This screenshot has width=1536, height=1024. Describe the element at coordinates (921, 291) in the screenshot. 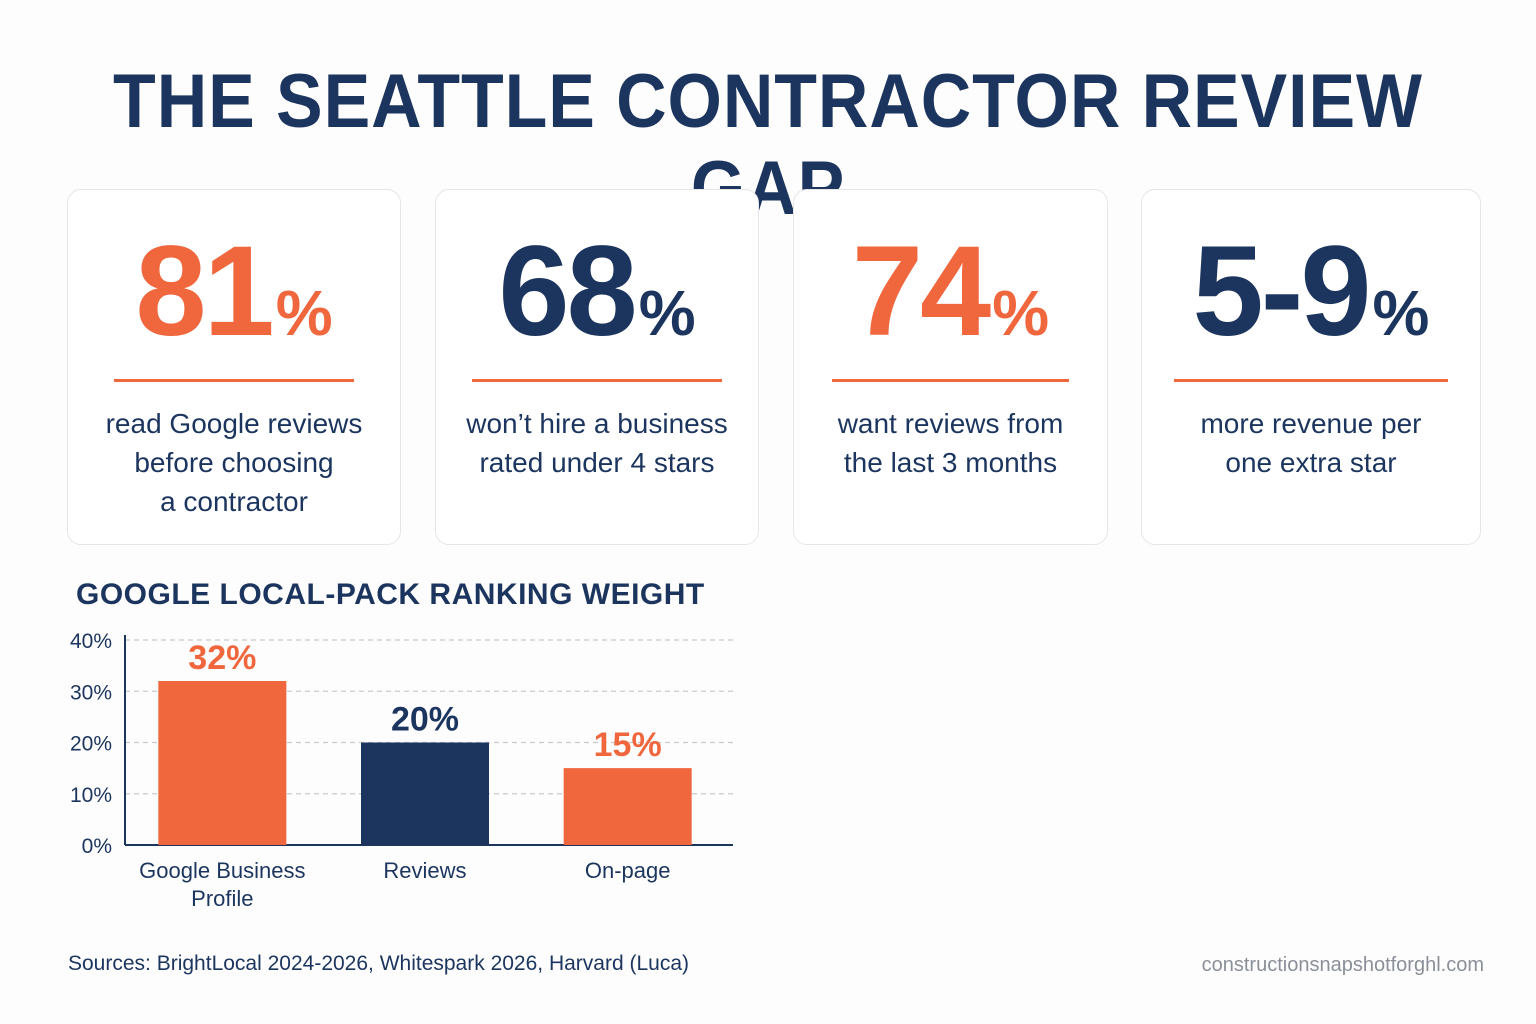

I see `stat-number: 74` at that location.